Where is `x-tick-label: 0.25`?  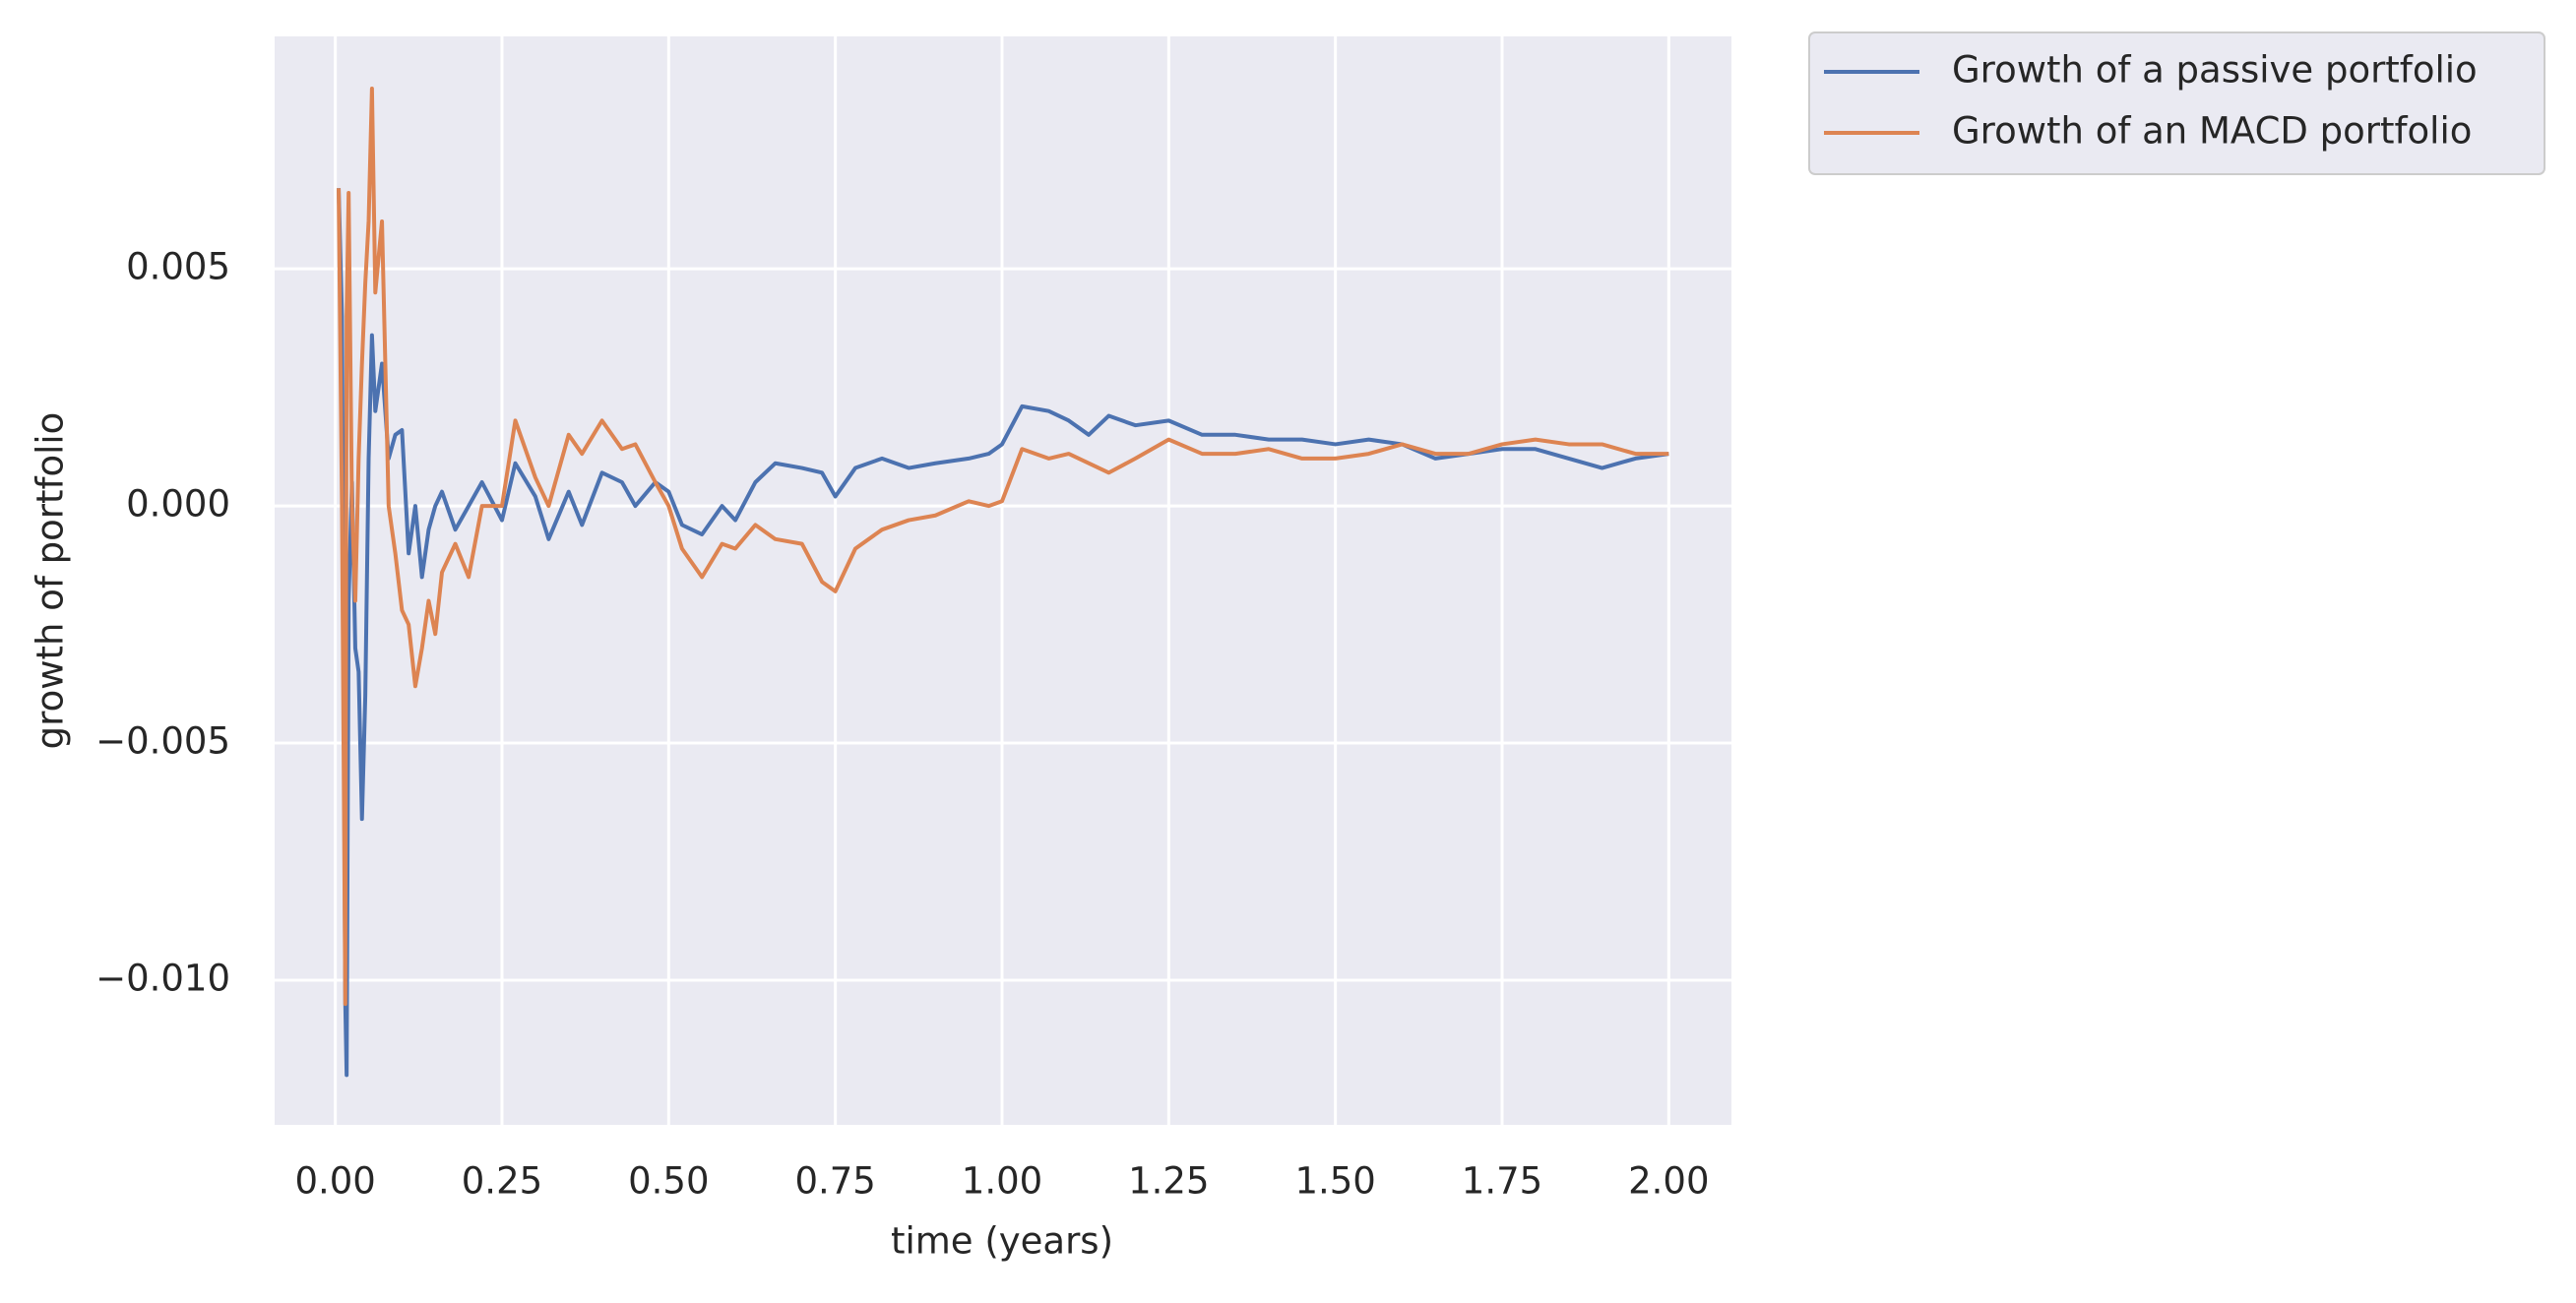
x-tick-label: 0.25 is located at coordinates (502, 1182).